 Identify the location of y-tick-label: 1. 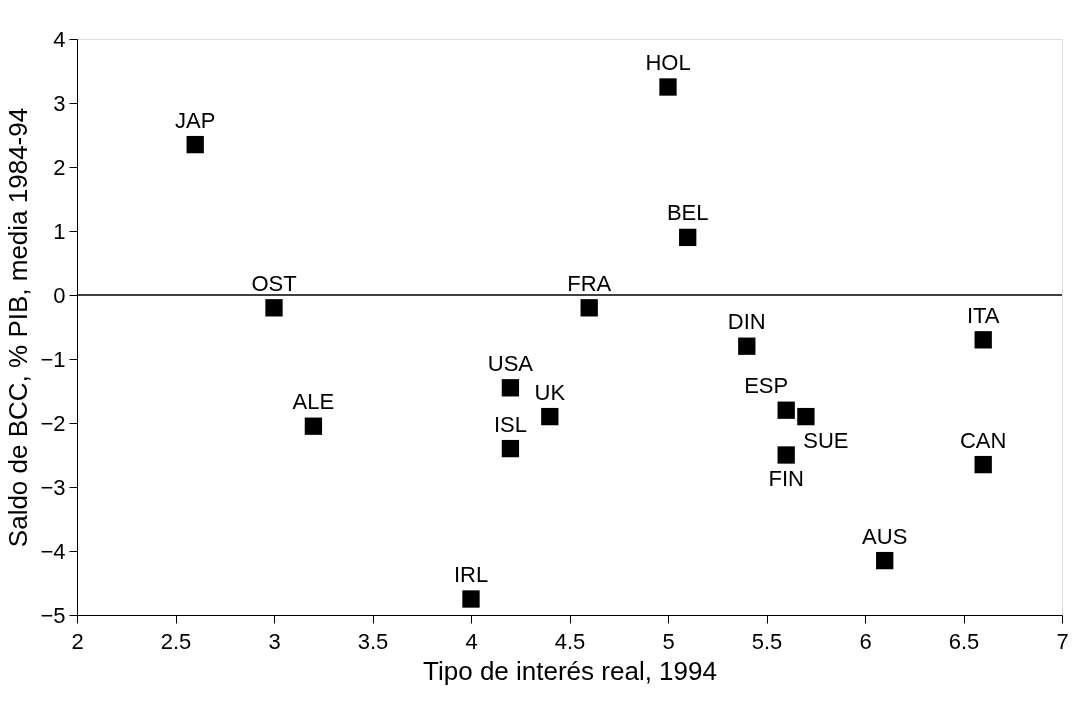
(59, 231).